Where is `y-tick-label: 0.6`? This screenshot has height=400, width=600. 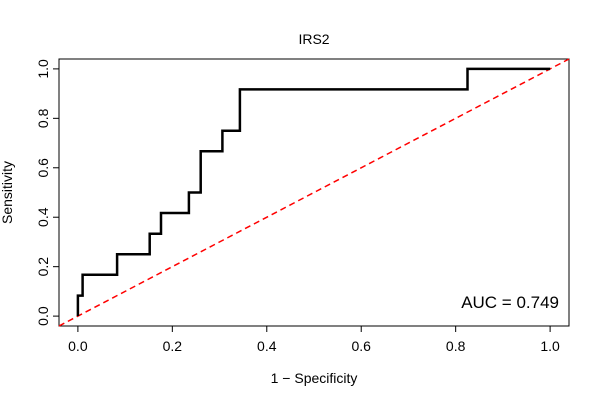 y-tick-label: 0.6 is located at coordinates (43, 168).